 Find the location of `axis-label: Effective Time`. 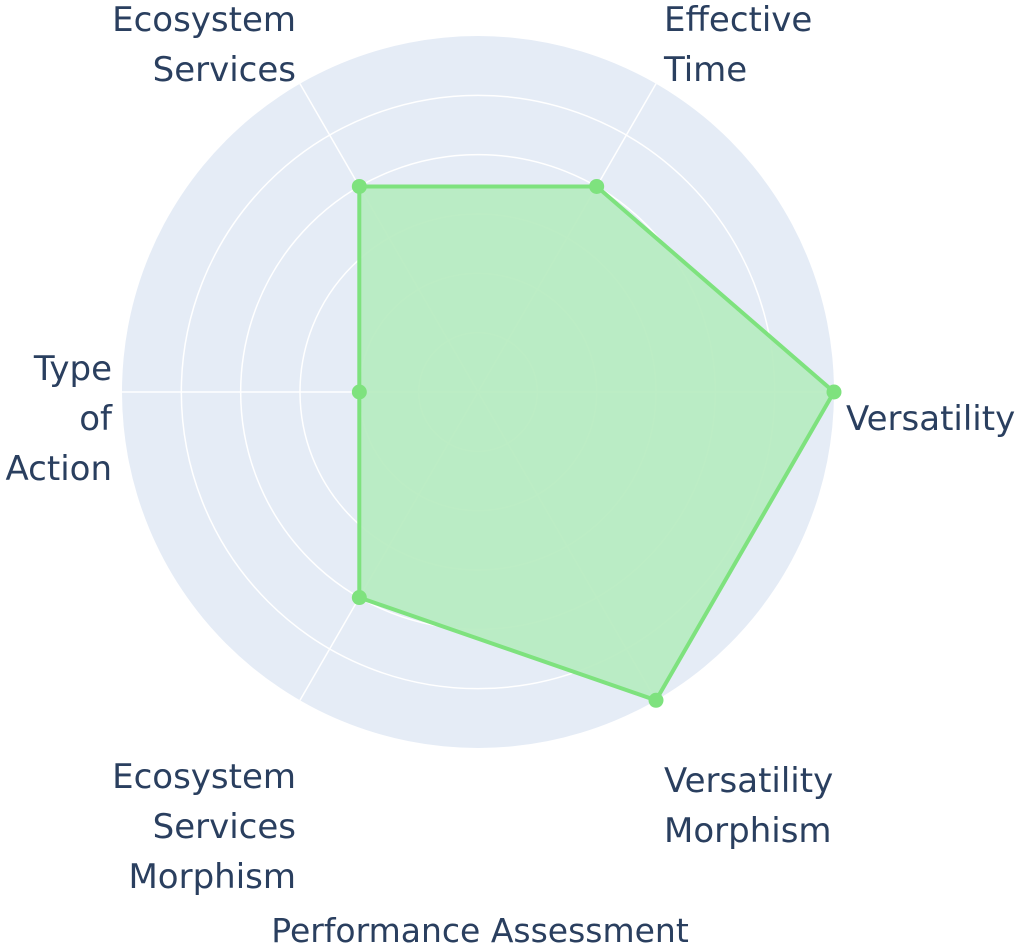

axis-label: Effective Time is located at coordinates (737, 45).